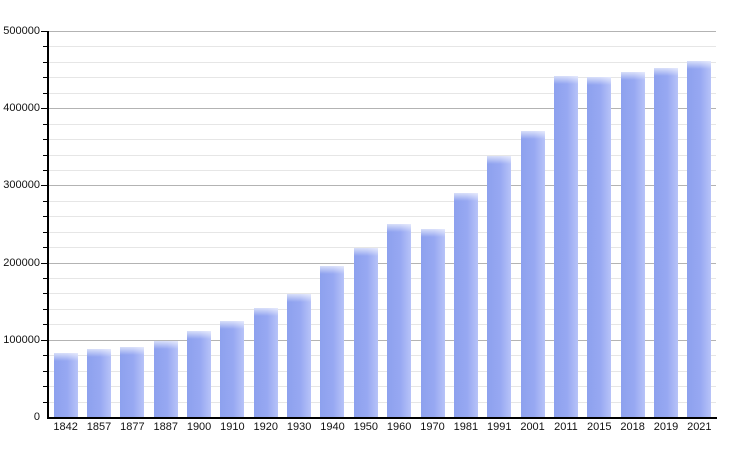  I want to click on x-tick-label: 1842, so click(65, 427).